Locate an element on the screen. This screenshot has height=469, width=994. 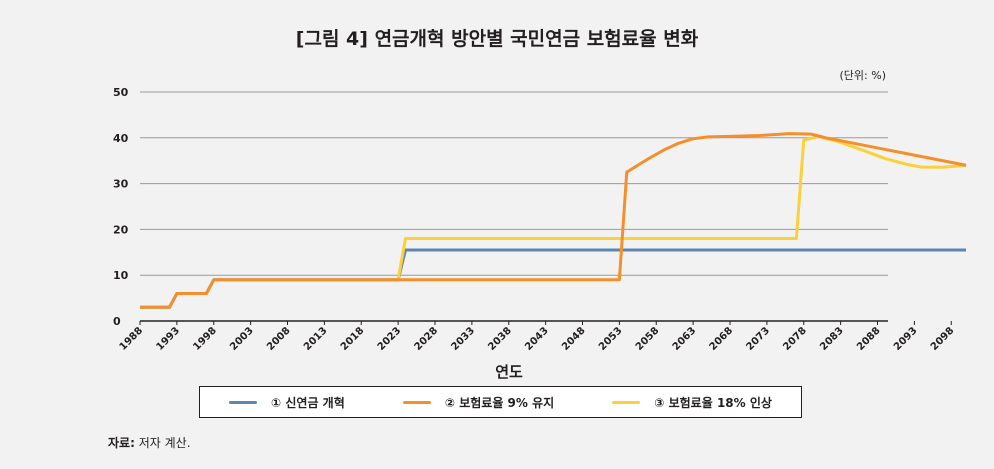
legend: ① 신연금 개혁 ② 보험료율 9% 유지 ③ 보험료율 18% 인상 is located at coordinates (500, 402).